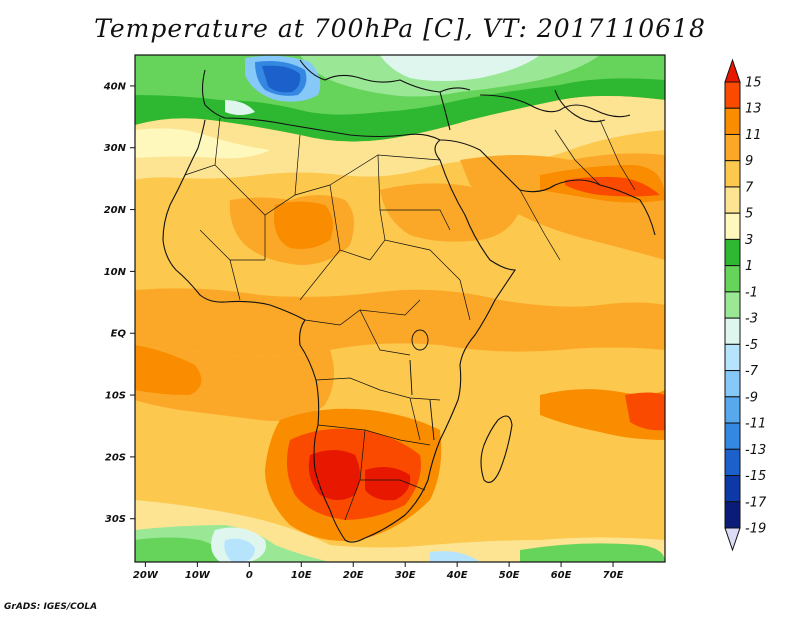 The image size is (800, 618). I want to click on legend-label: 7, so click(749, 187).